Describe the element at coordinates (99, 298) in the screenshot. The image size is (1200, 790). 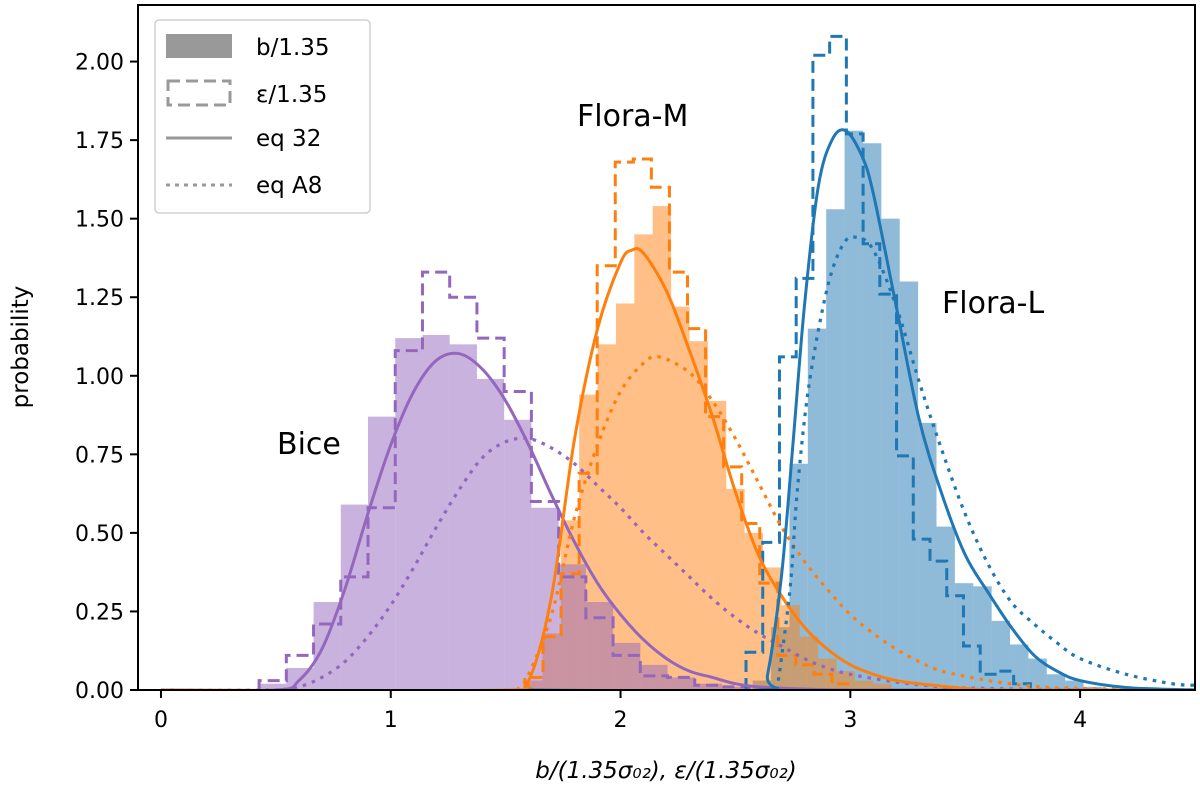
I see `y-tick-label: 1.25` at that location.